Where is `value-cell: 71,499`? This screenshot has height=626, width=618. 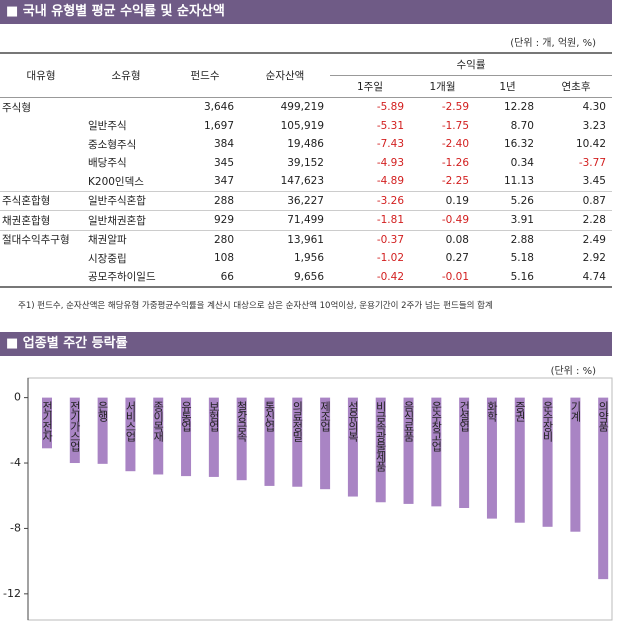
value-cell: 71,499 is located at coordinates (285, 220).